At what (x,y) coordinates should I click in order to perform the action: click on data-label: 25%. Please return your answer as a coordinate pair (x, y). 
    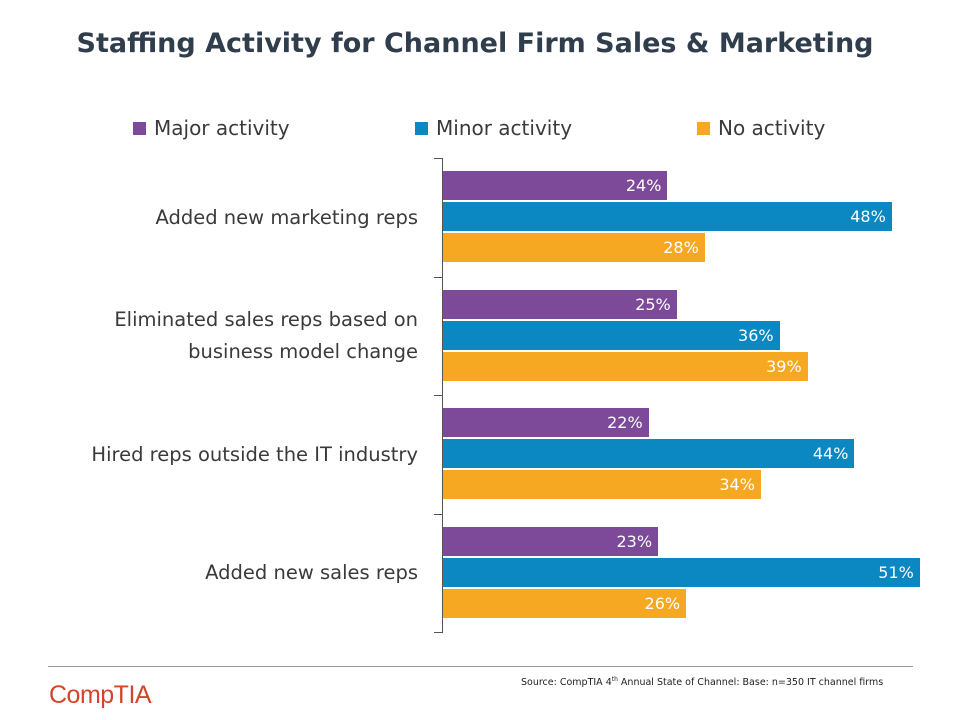
    Looking at the image, I should click on (653, 304).